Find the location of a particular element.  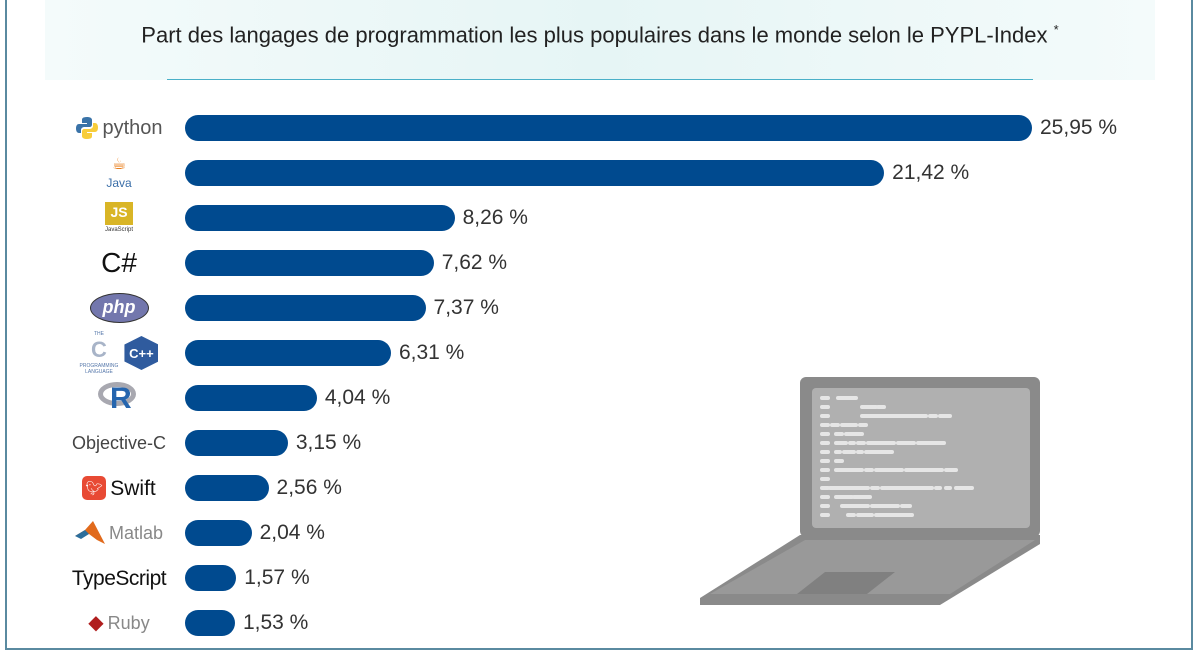

logo-r: R is located at coordinates (119, 398).